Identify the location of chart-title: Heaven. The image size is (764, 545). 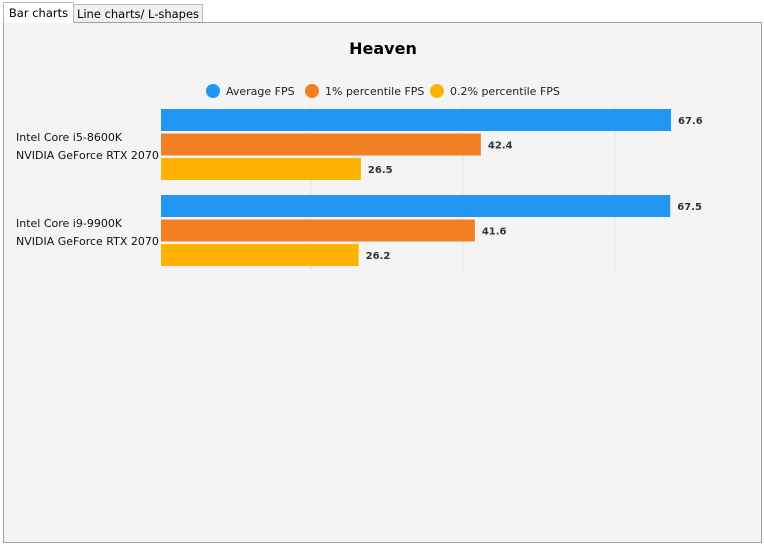
(383, 48).